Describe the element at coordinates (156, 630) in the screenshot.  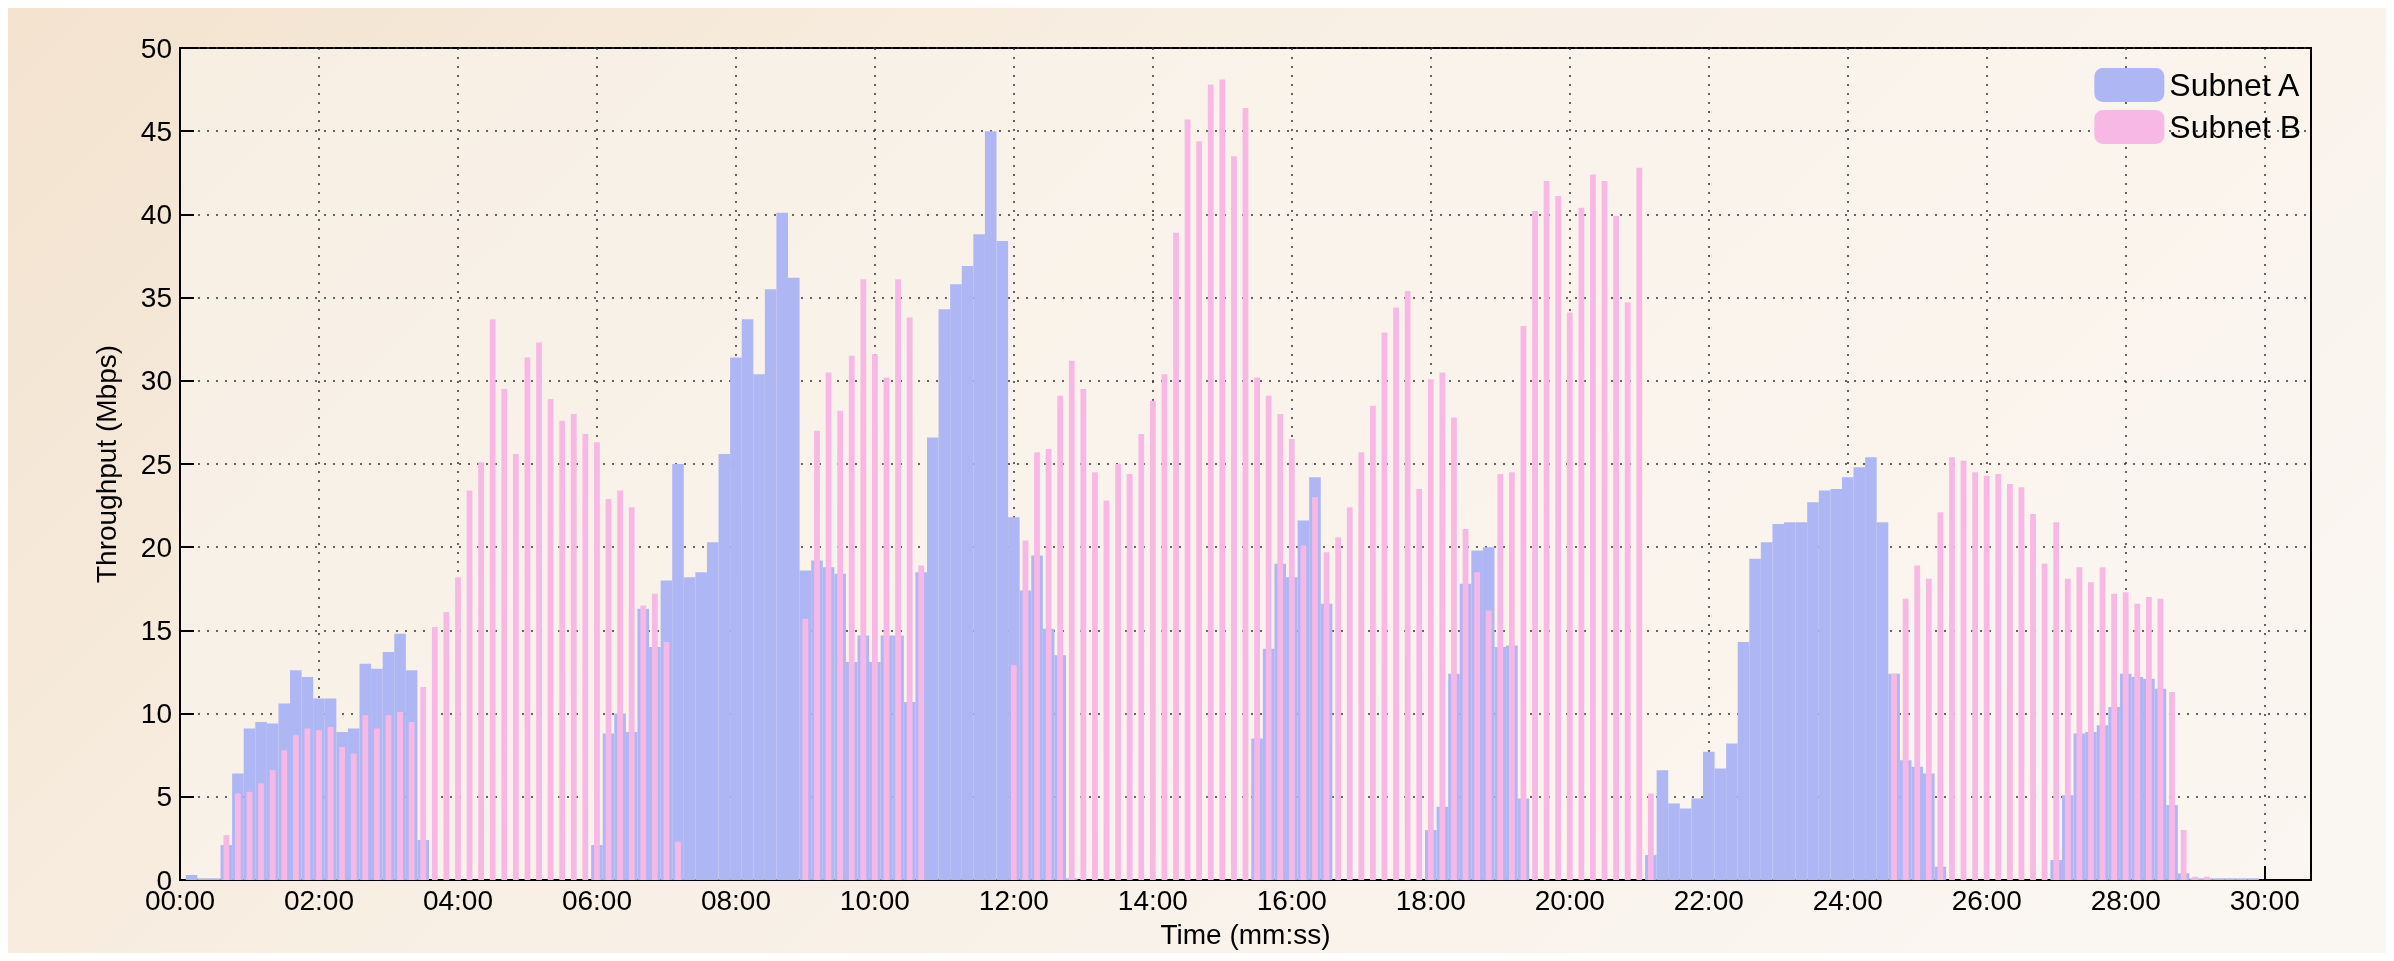
I see `y-tick-label: 15` at that location.